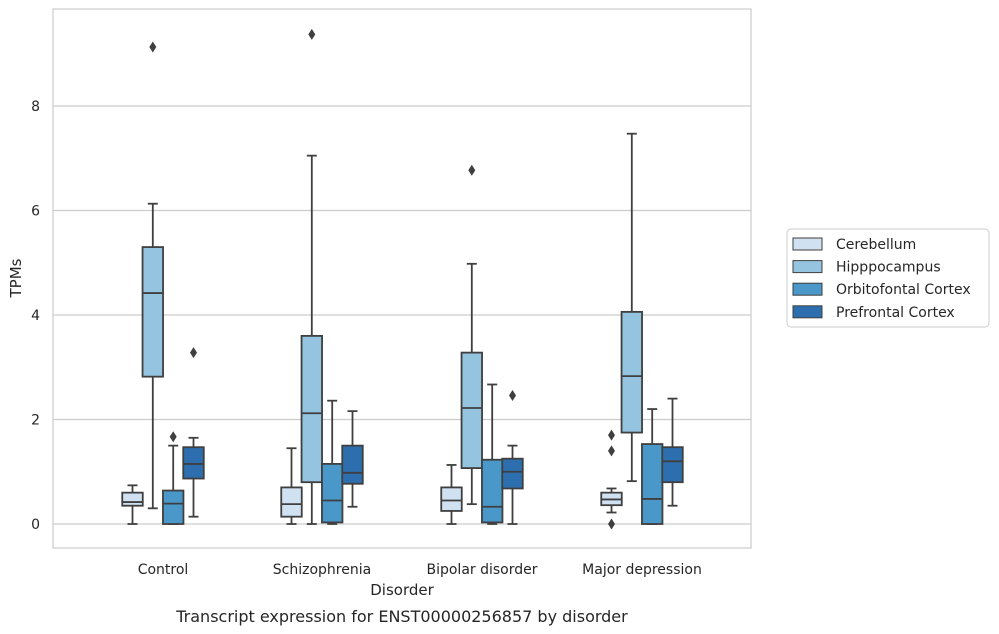  Describe the element at coordinates (35, 525) in the screenshot. I see `y-tick-label: 0` at that location.